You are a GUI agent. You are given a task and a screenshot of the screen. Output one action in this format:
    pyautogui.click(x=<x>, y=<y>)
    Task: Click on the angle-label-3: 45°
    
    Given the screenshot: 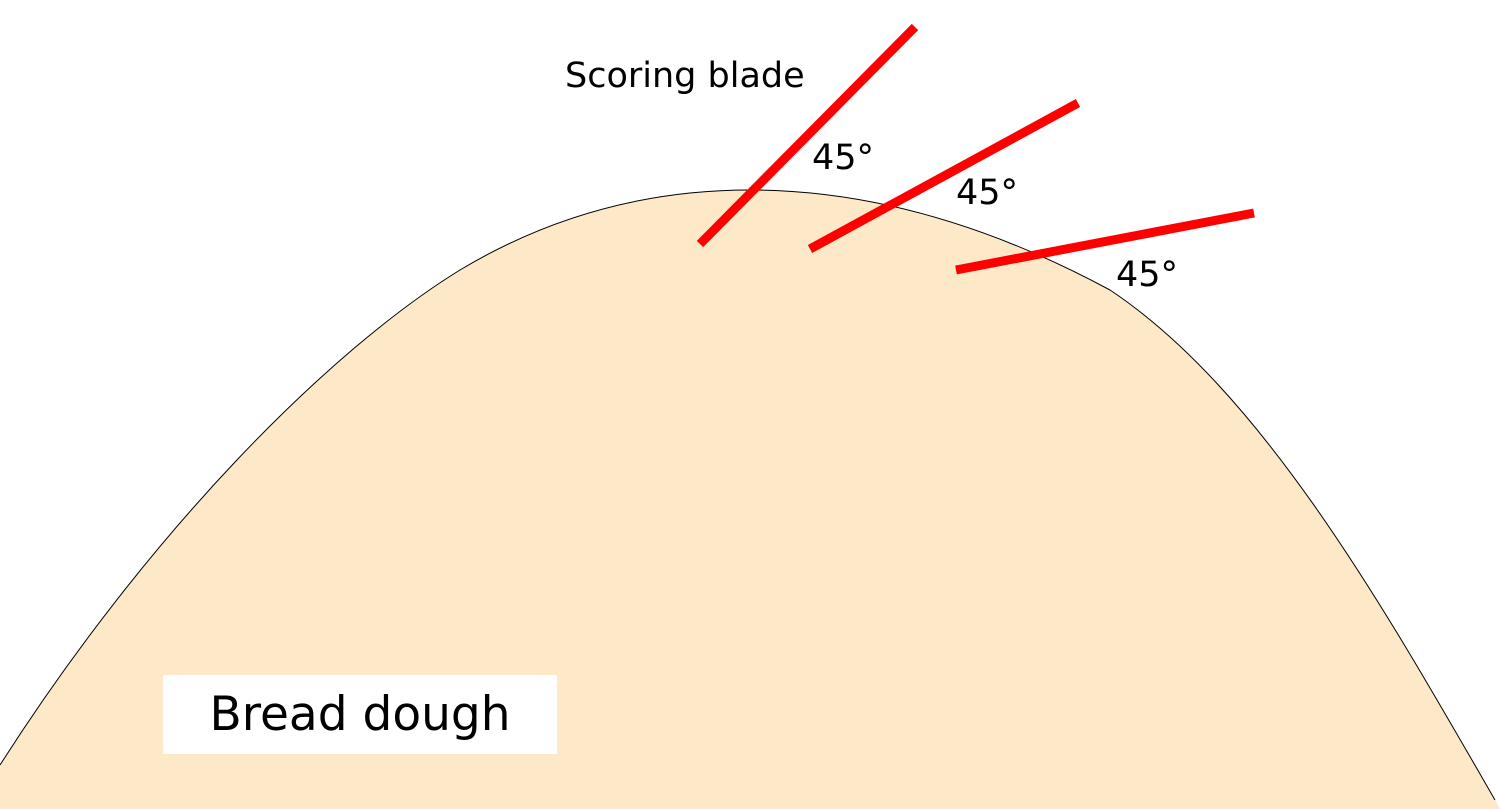 What is the action you would take?
    pyautogui.click(x=1147, y=275)
    